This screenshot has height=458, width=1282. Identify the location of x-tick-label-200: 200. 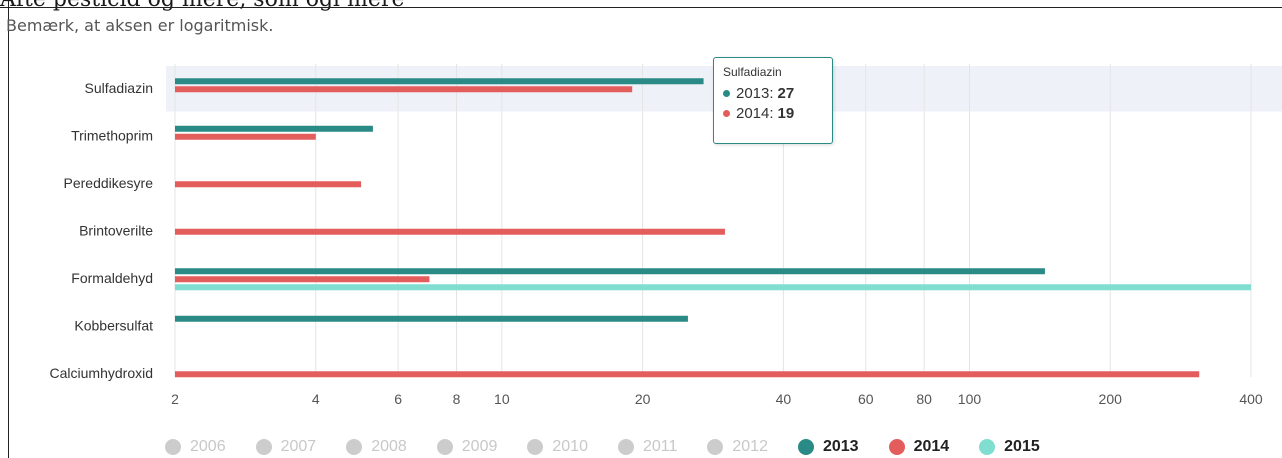
(1111, 399).